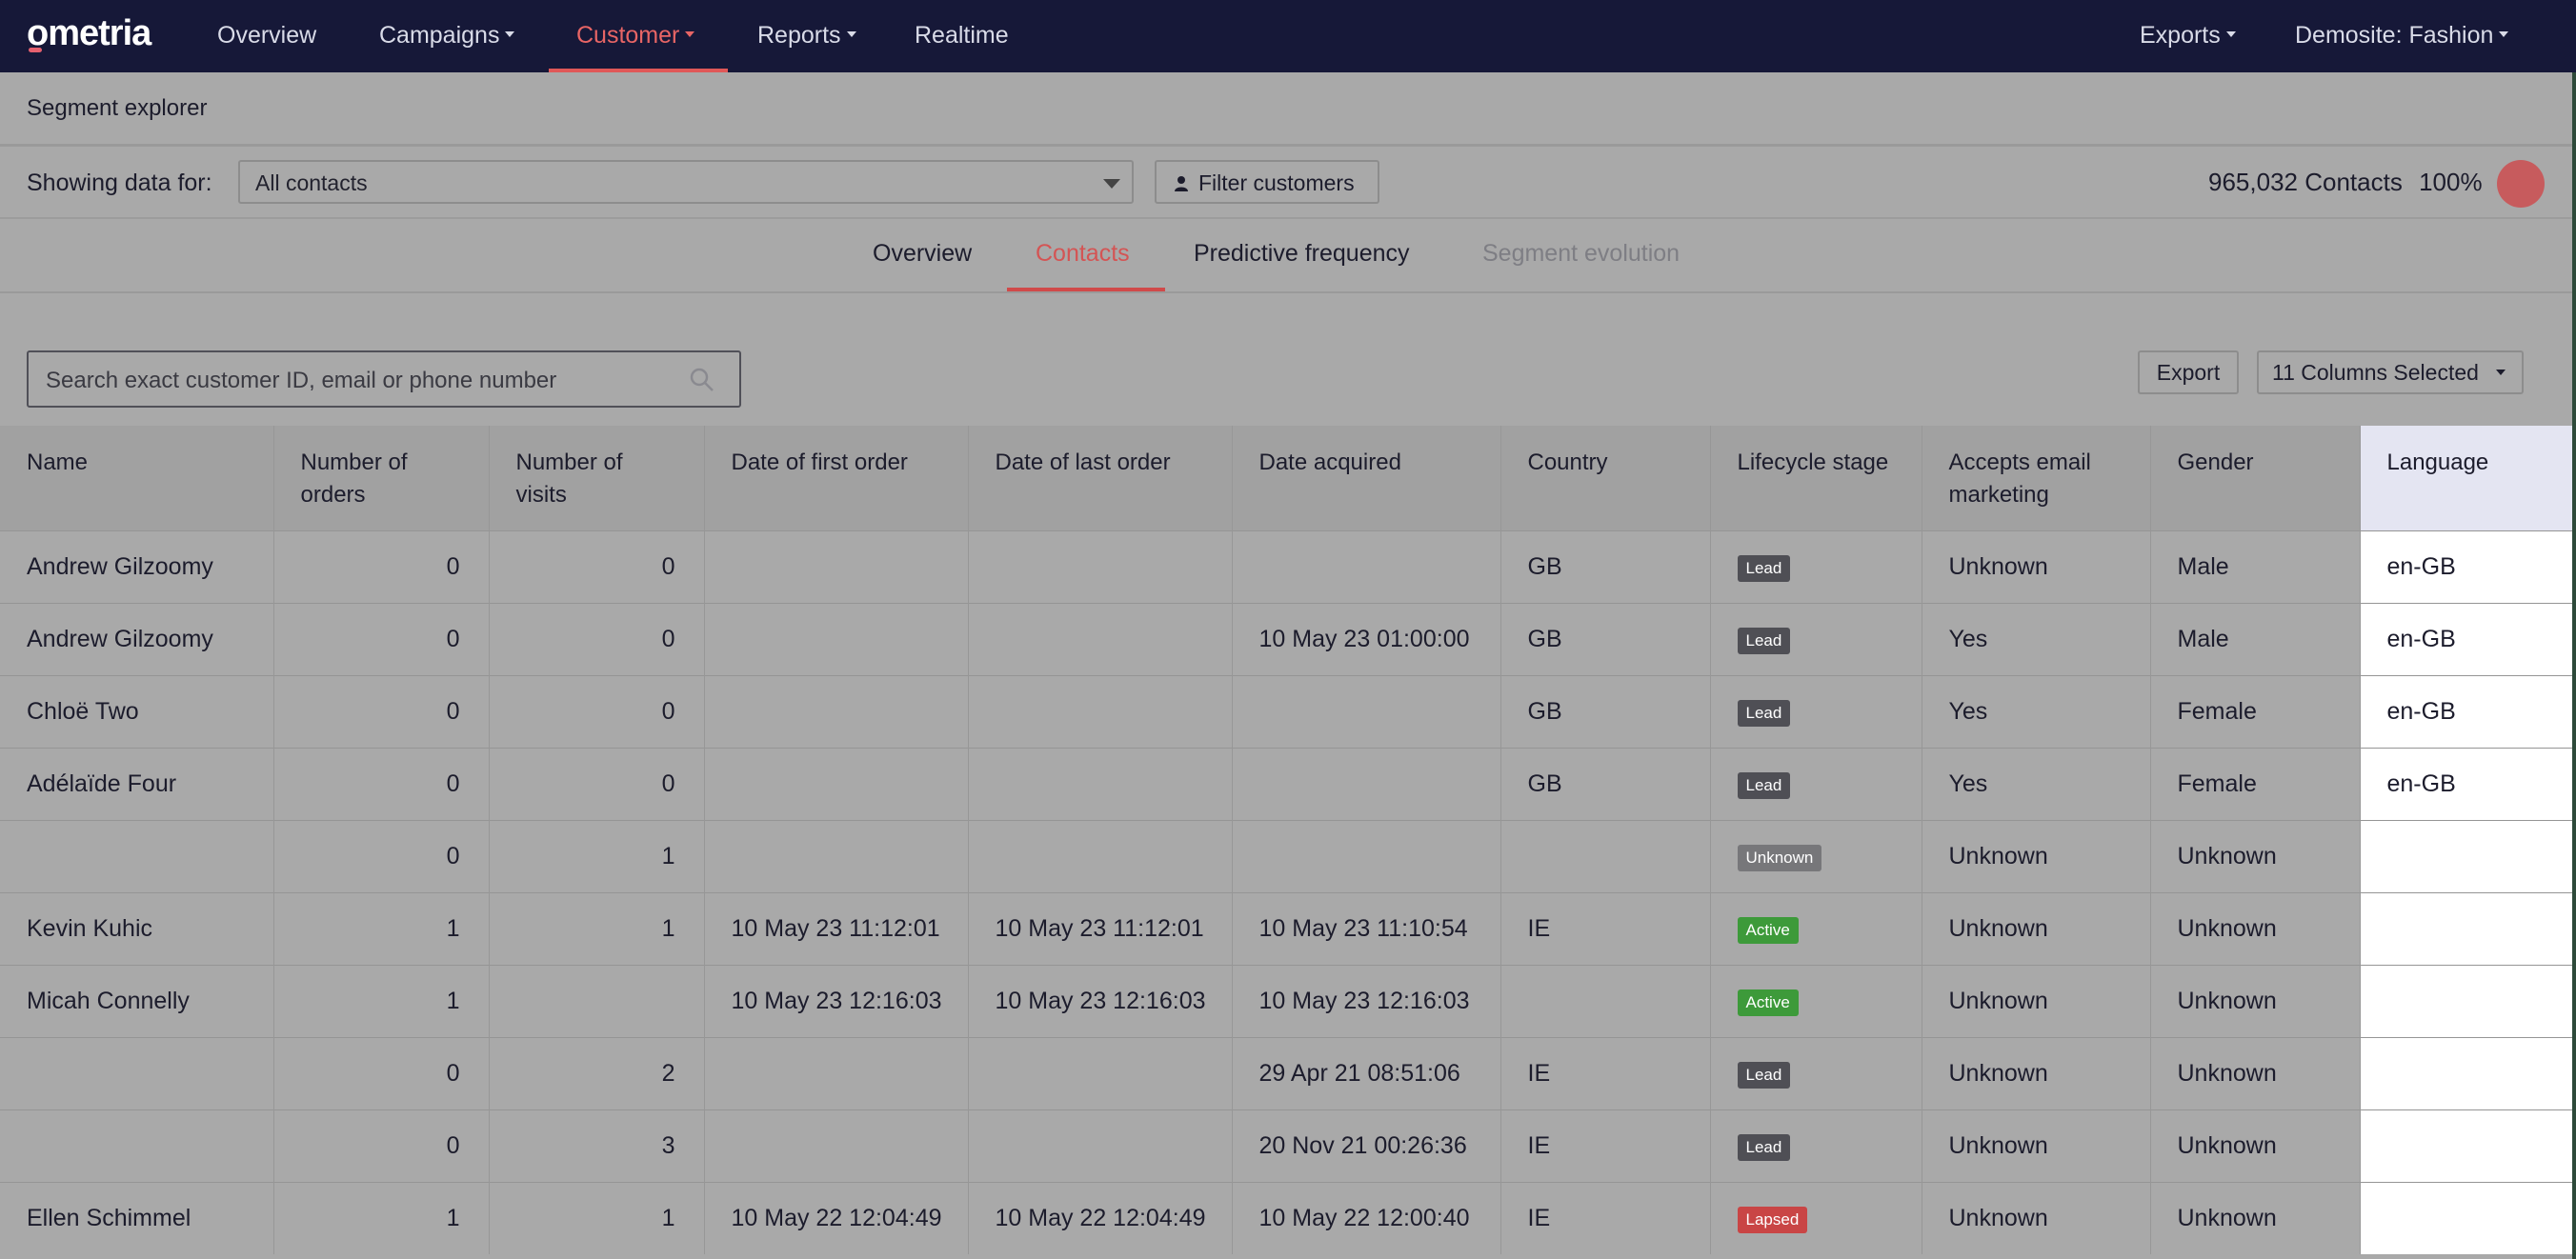 This screenshot has width=2576, height=1259. Describe the element at coordinates (639, 70) in the screenshot. I see `nav-active-indicator` at that location.